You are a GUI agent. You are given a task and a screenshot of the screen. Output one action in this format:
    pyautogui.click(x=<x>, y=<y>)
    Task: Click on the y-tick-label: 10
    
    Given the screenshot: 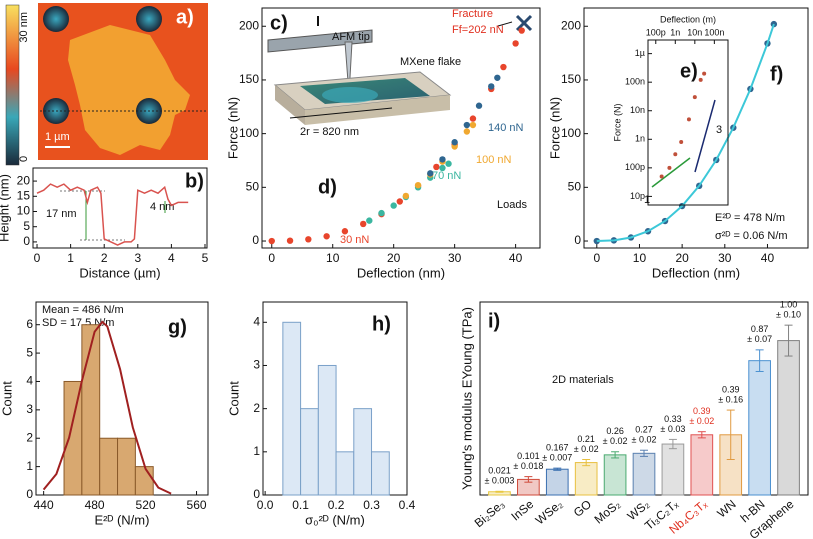 What is the action you would take?
    pyautogui.click(x=24, y=211)
    